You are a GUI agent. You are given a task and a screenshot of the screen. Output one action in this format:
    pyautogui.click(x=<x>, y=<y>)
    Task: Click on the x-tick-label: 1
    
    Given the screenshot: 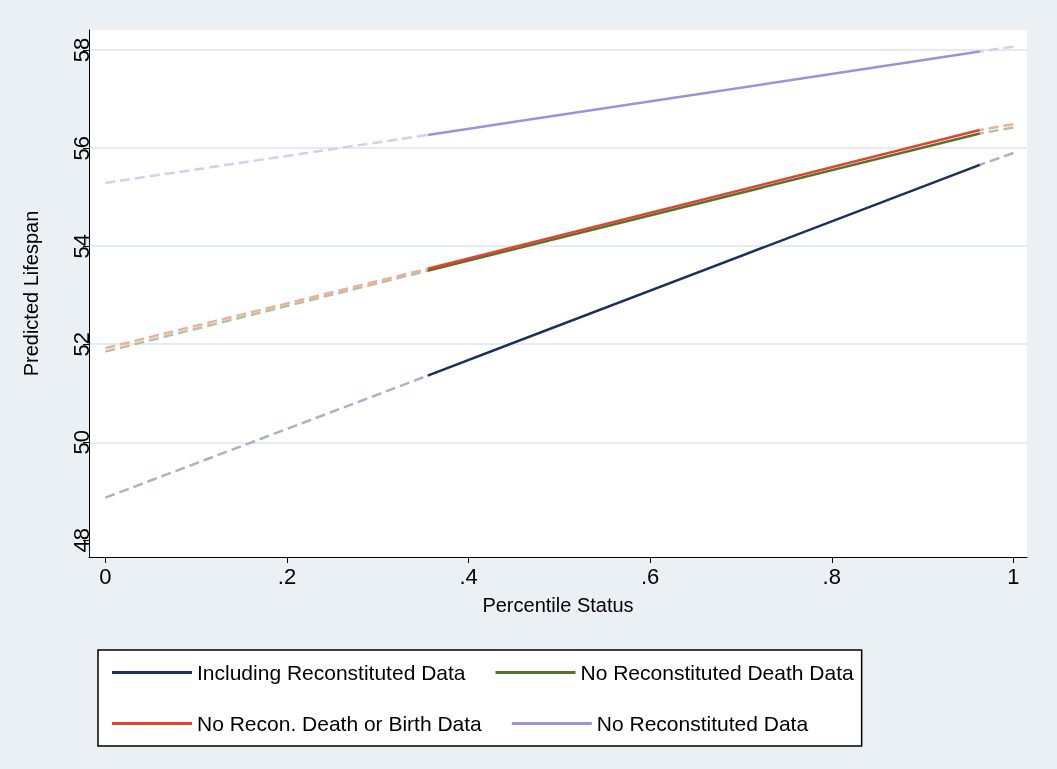 What is the action you would take?
    pyautogui.click(x=1013, y=576)
    